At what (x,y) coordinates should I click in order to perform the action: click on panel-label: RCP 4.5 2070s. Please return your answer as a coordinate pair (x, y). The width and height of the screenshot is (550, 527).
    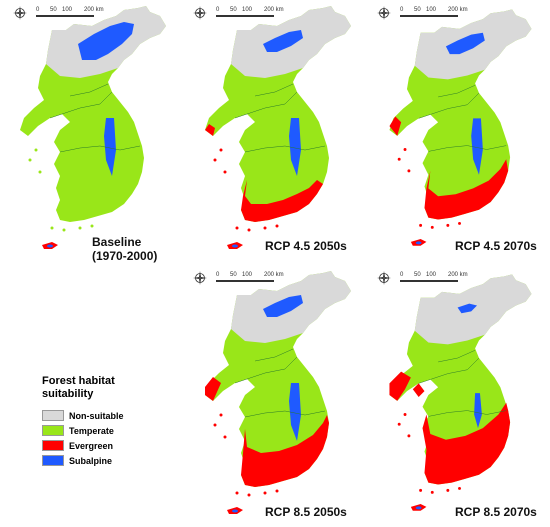
    Looking at the image, I should click on (496, 246).